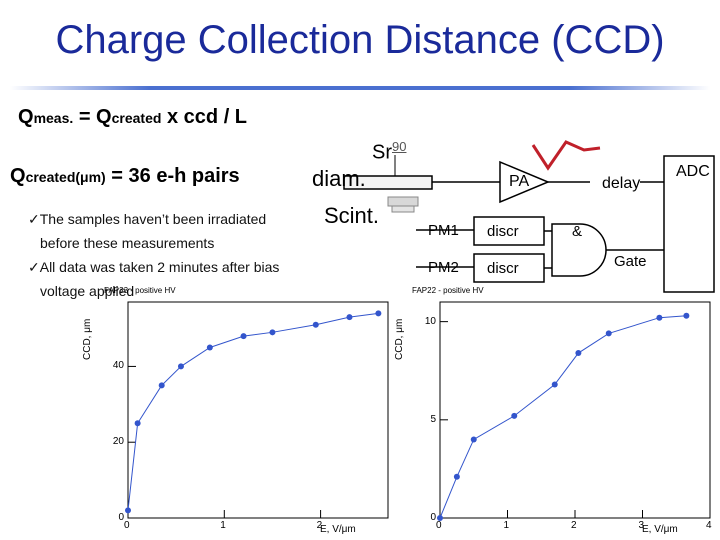 The image size is (720, 540). Describe the element at coordinates (448, 290) in the screenshot. I see `chart-2-title: FAP22 - positive HV` at that location.